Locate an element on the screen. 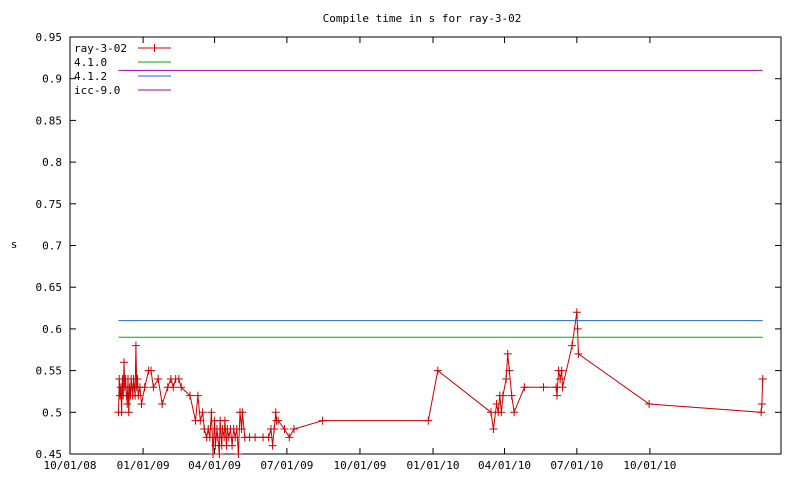  x-tick-label: 04/01/10 is located at coordinates (504, 465).